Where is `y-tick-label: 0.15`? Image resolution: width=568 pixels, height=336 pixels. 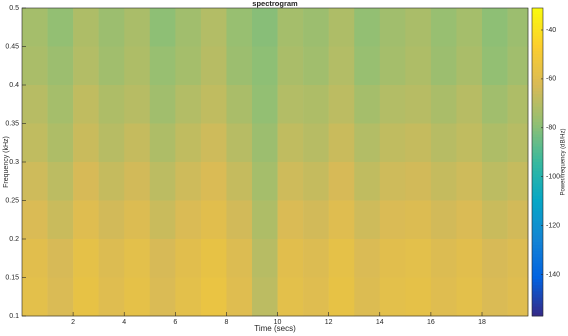
y-tick-label: 0.15 is located at coordinates (12, 277).